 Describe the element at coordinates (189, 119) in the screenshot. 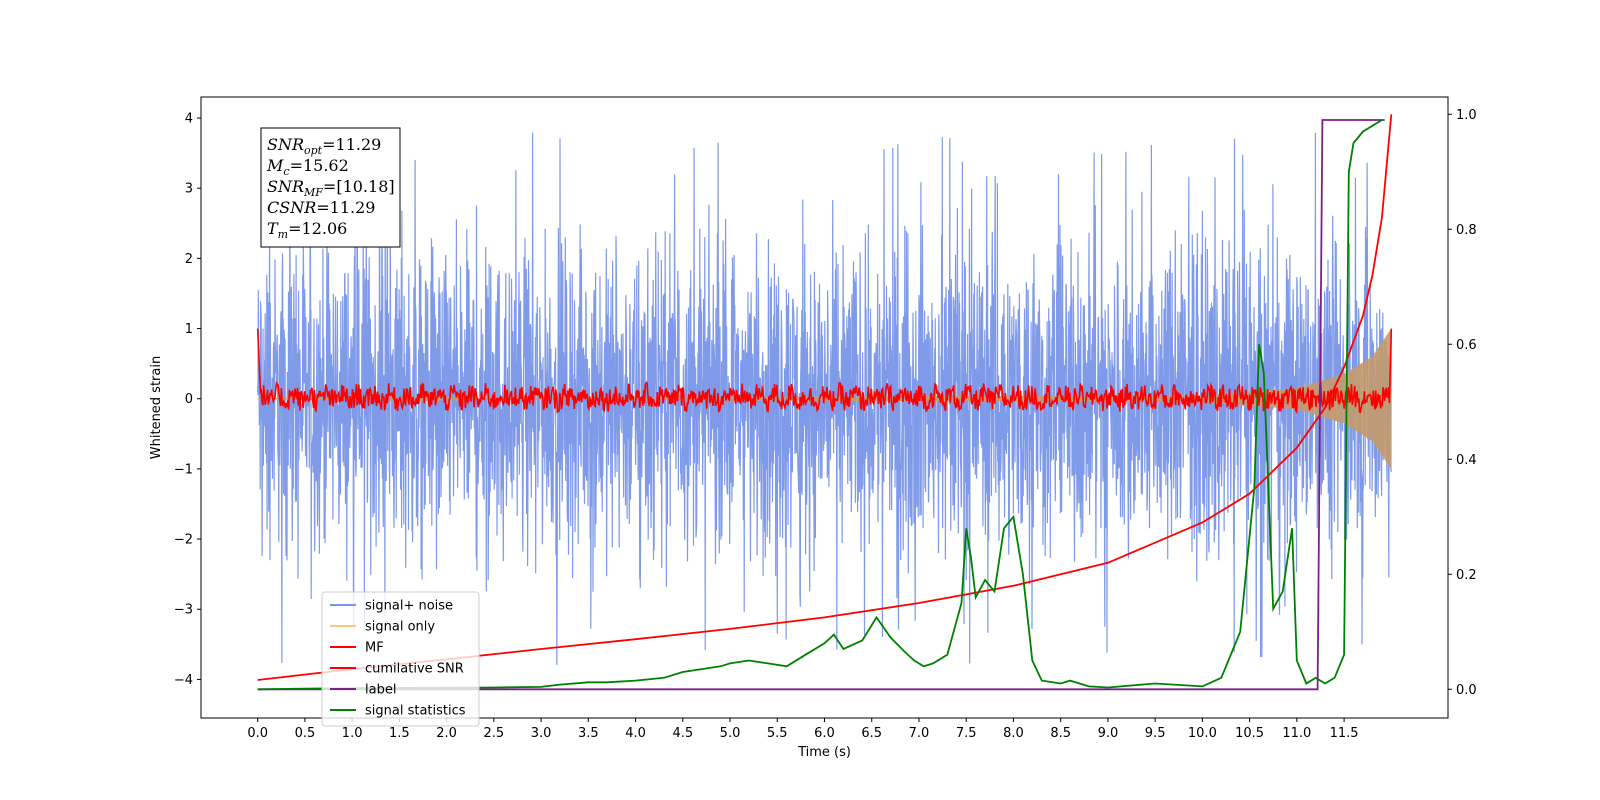

I see `y-tick-label: 4` at that location.